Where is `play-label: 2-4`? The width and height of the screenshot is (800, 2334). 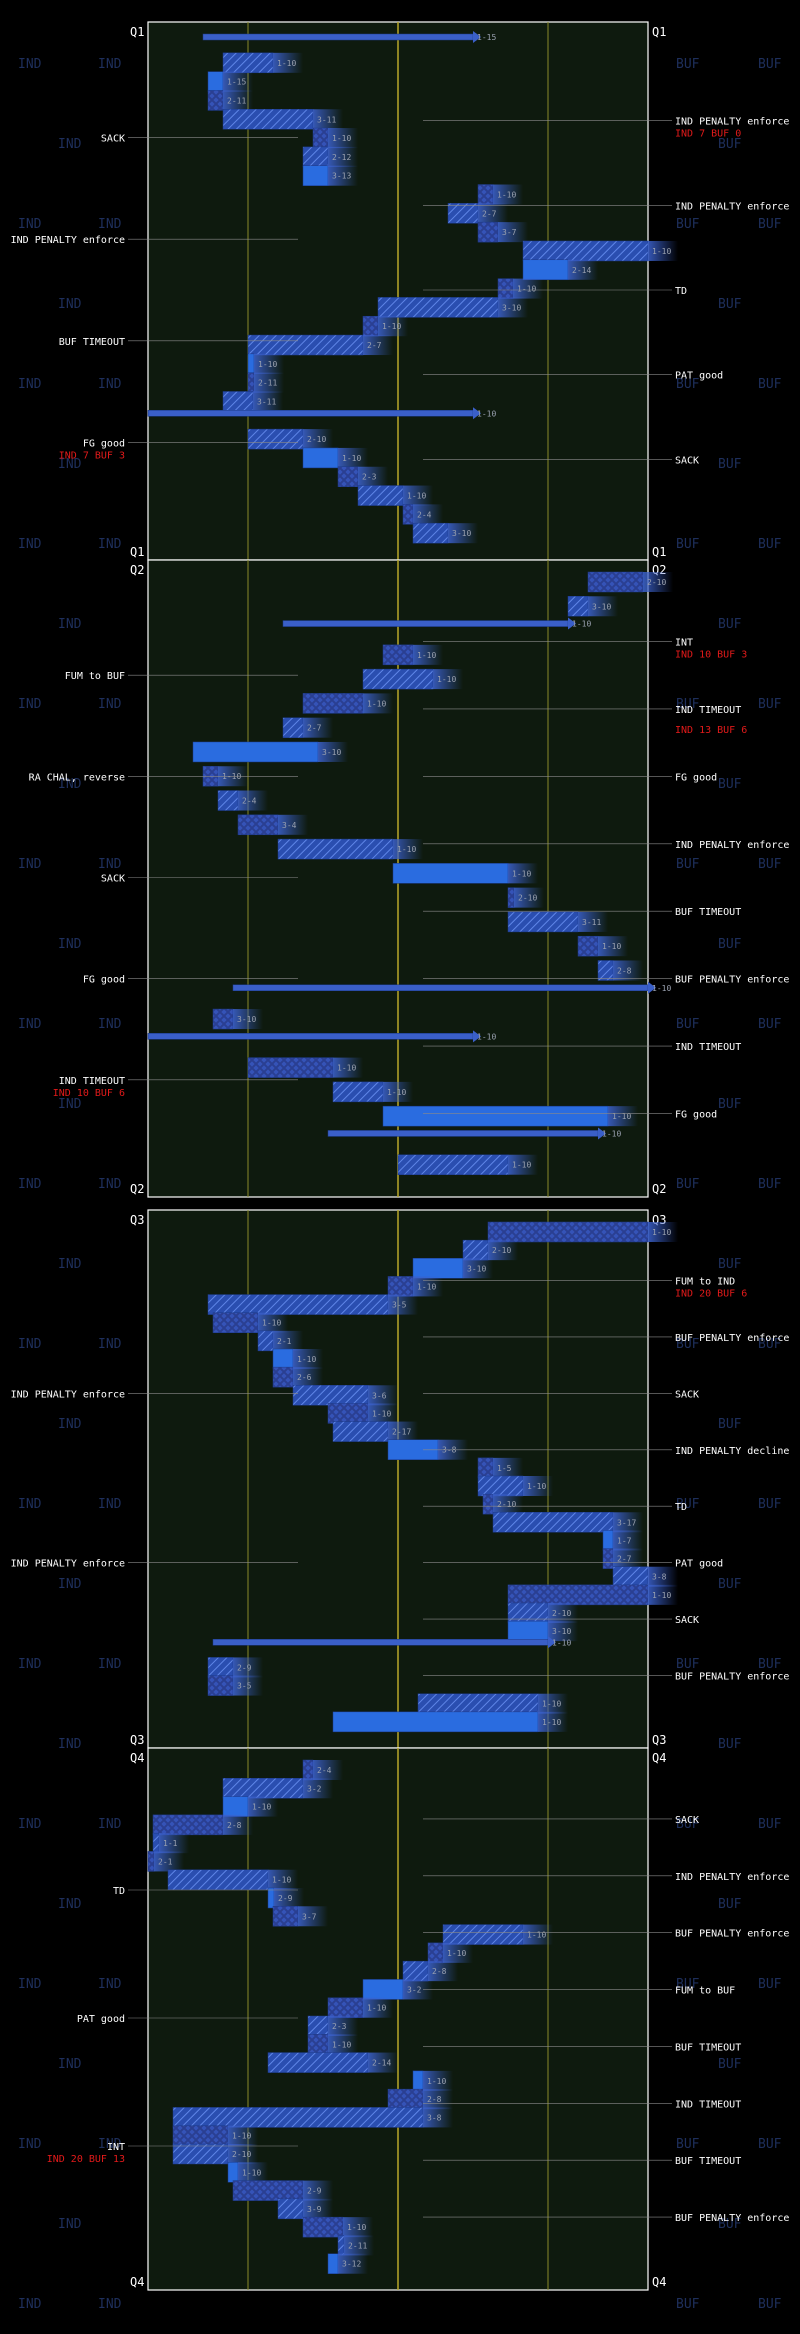 play-label: 2-4 is located at coordinates (324, 1770).